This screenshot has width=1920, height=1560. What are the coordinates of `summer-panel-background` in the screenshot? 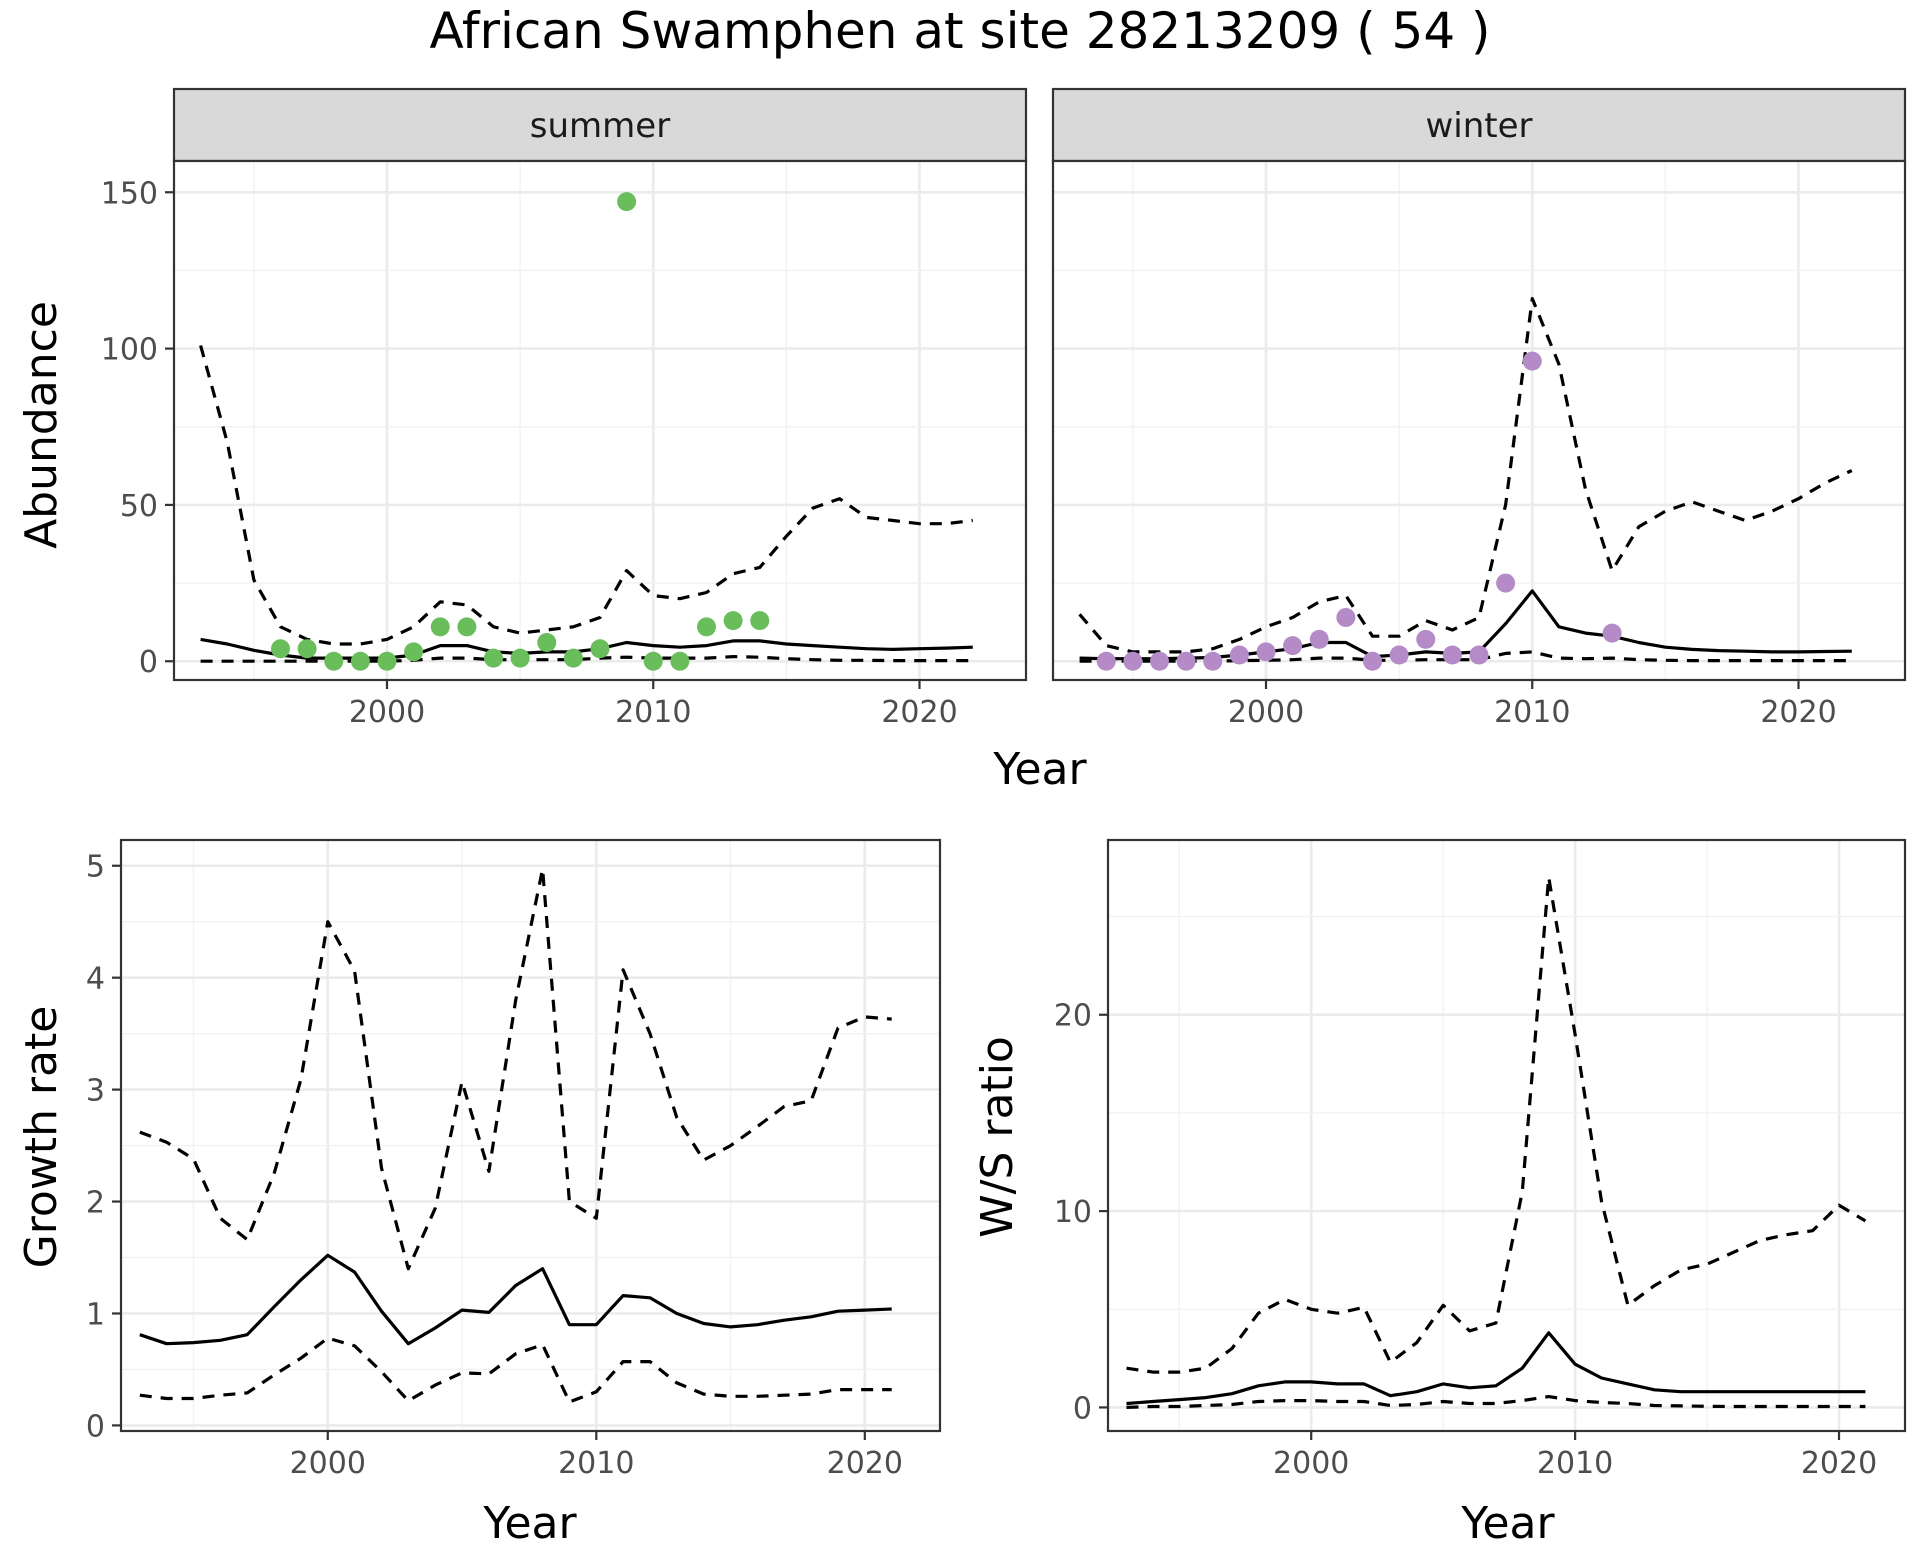 It's located at (600, 420).